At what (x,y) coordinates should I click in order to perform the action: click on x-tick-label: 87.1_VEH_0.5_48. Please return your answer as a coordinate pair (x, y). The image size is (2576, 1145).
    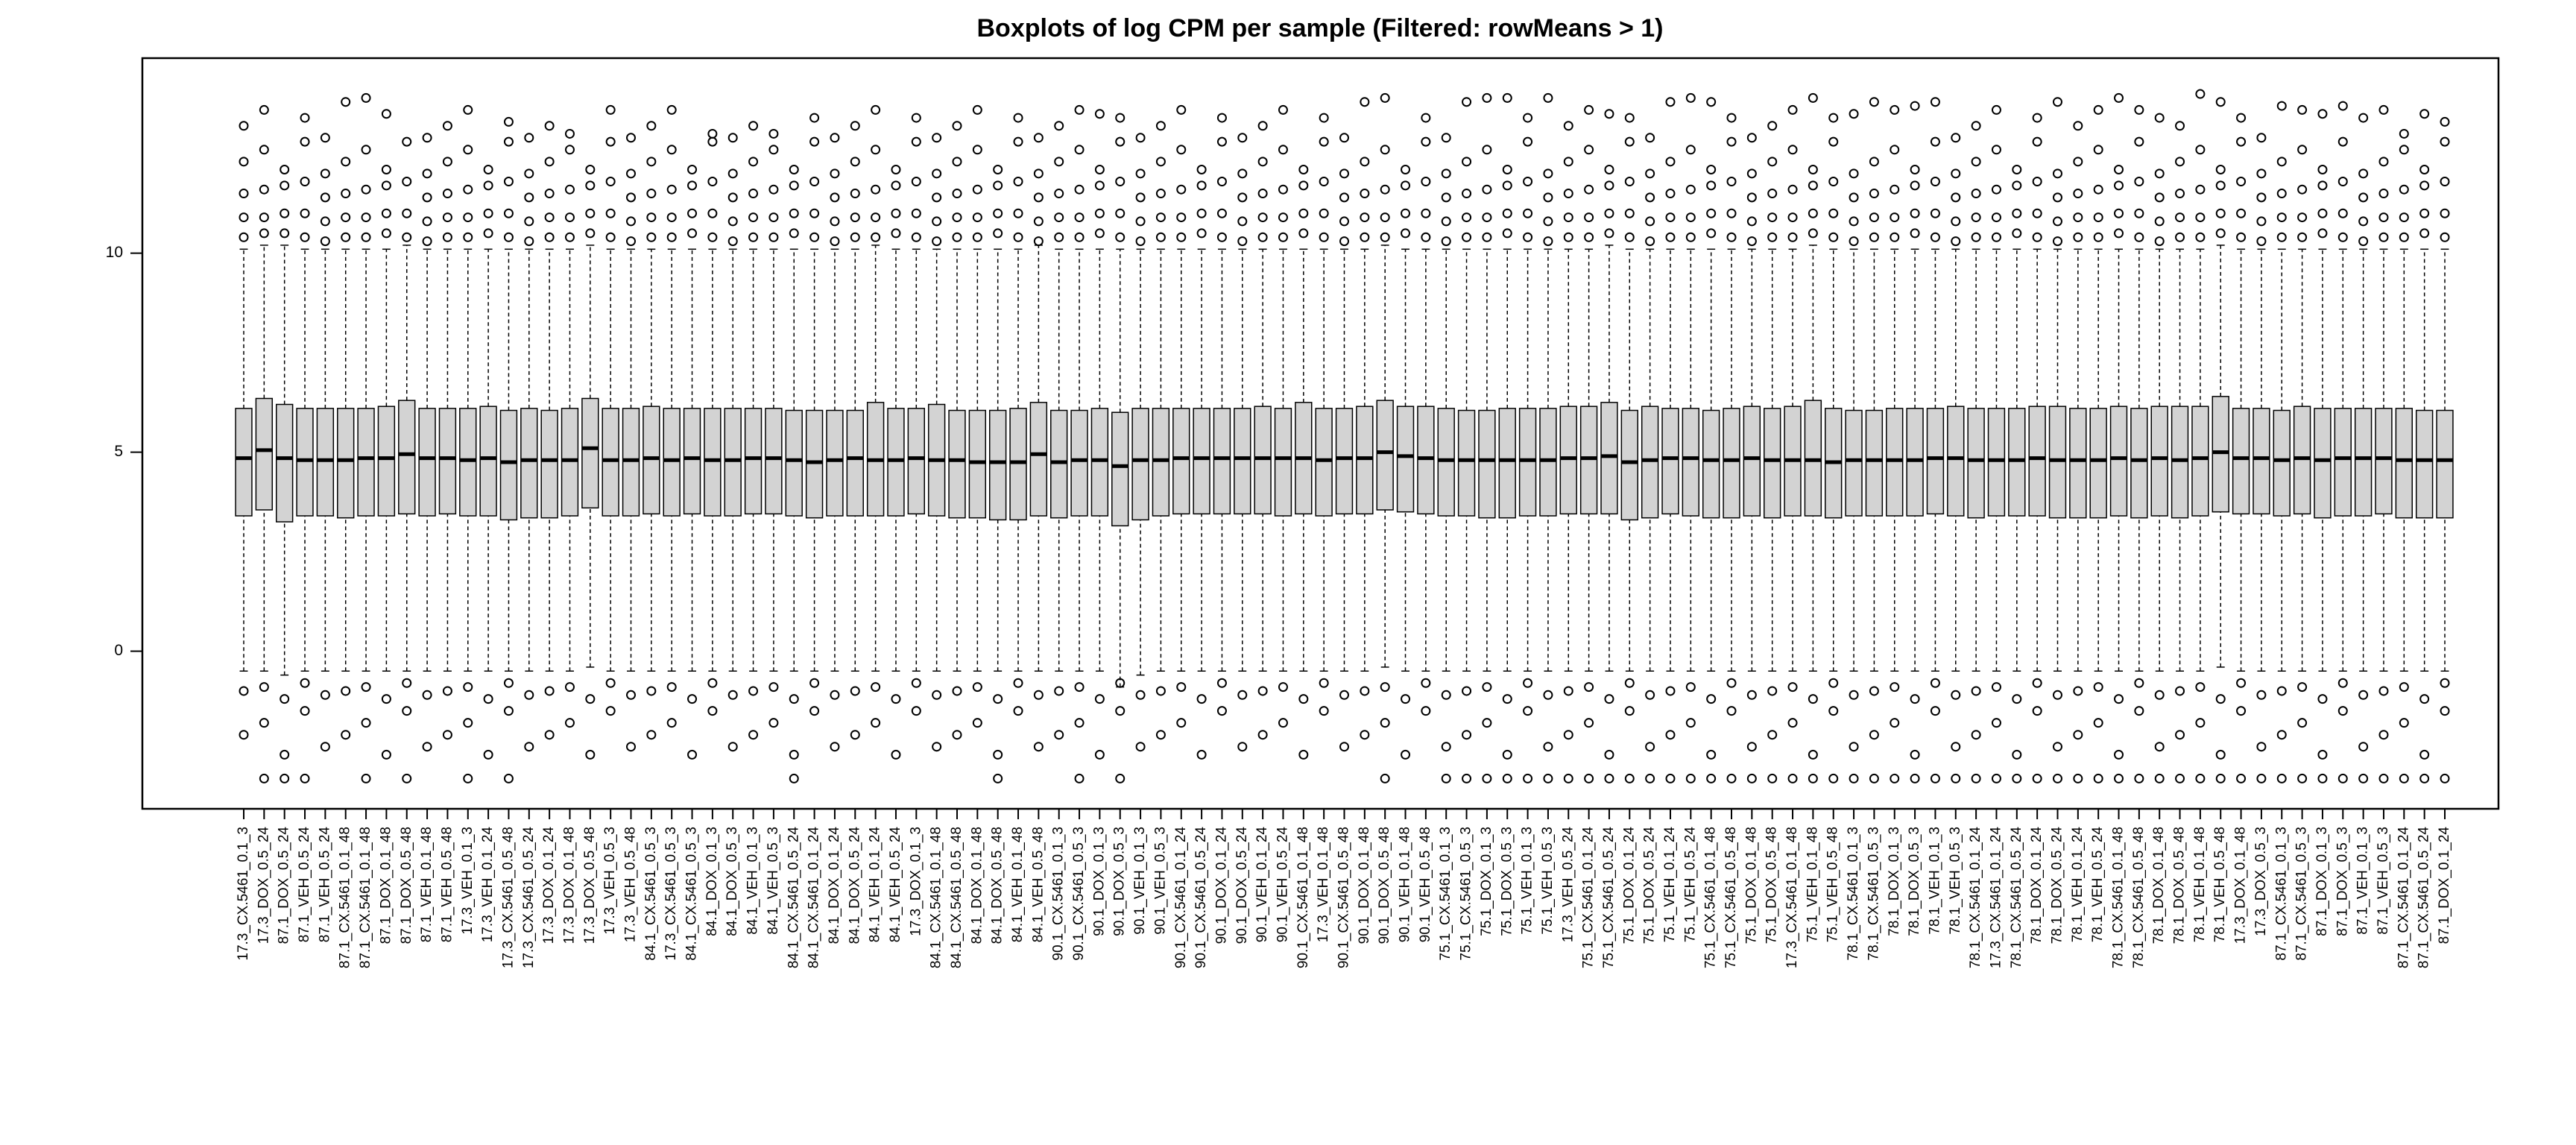
    Looking at the image, I should click on (447, 884).